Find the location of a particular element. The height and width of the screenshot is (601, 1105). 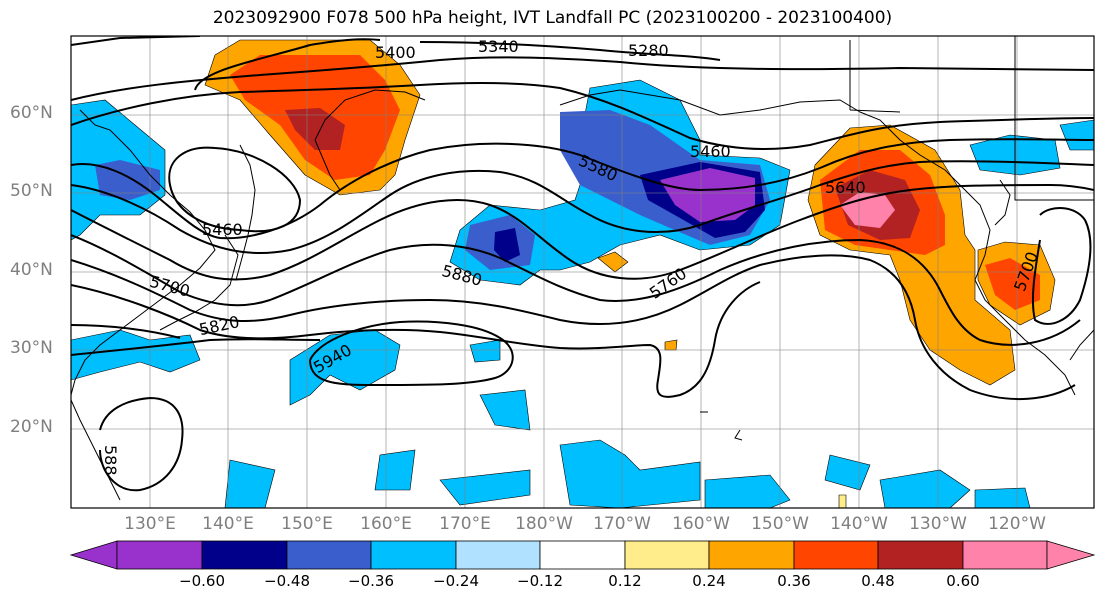

colorbar-tick-label: 0.24 is located at coordinates (709, 581).